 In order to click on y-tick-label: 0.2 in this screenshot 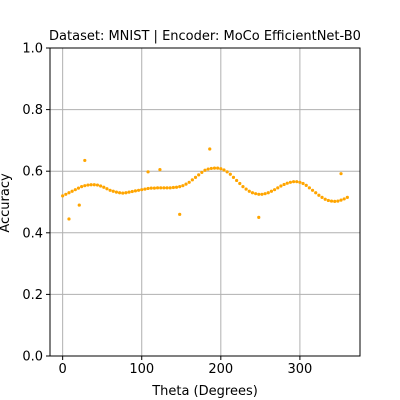, I will do `click(32, 295)`.